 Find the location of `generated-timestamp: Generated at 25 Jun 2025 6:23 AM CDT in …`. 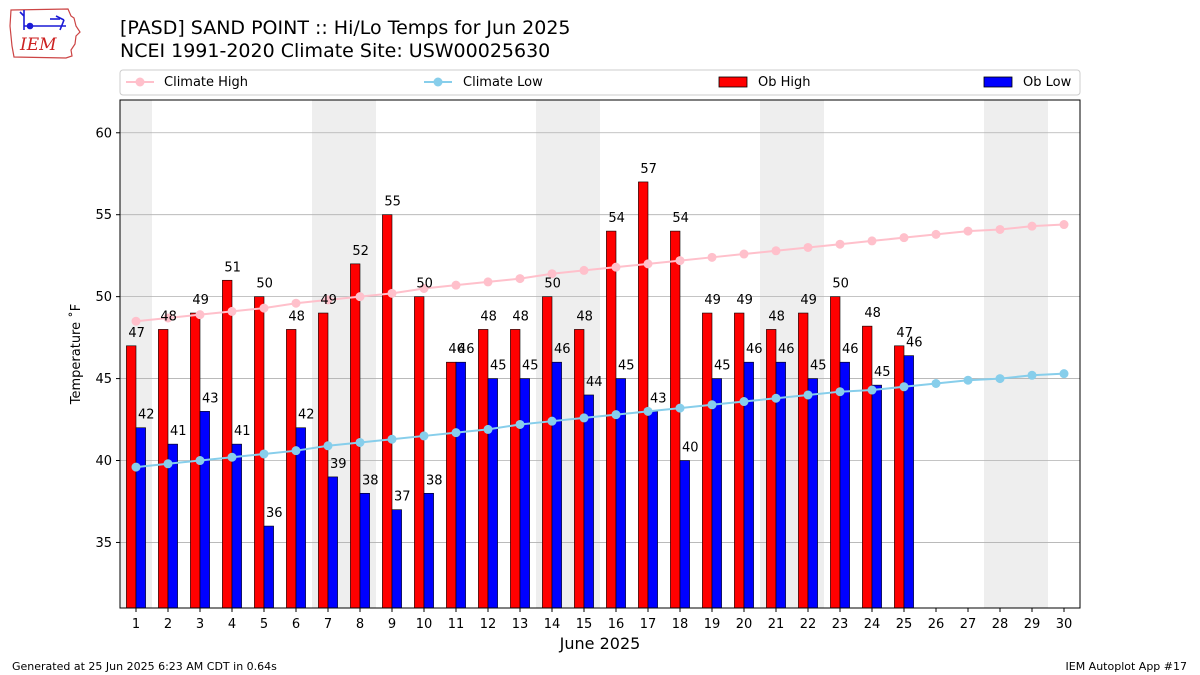

generated-timestamp: Generated at 25 Jun 2025 6:23 AM CDT in … is located at coordinates (144, 666).